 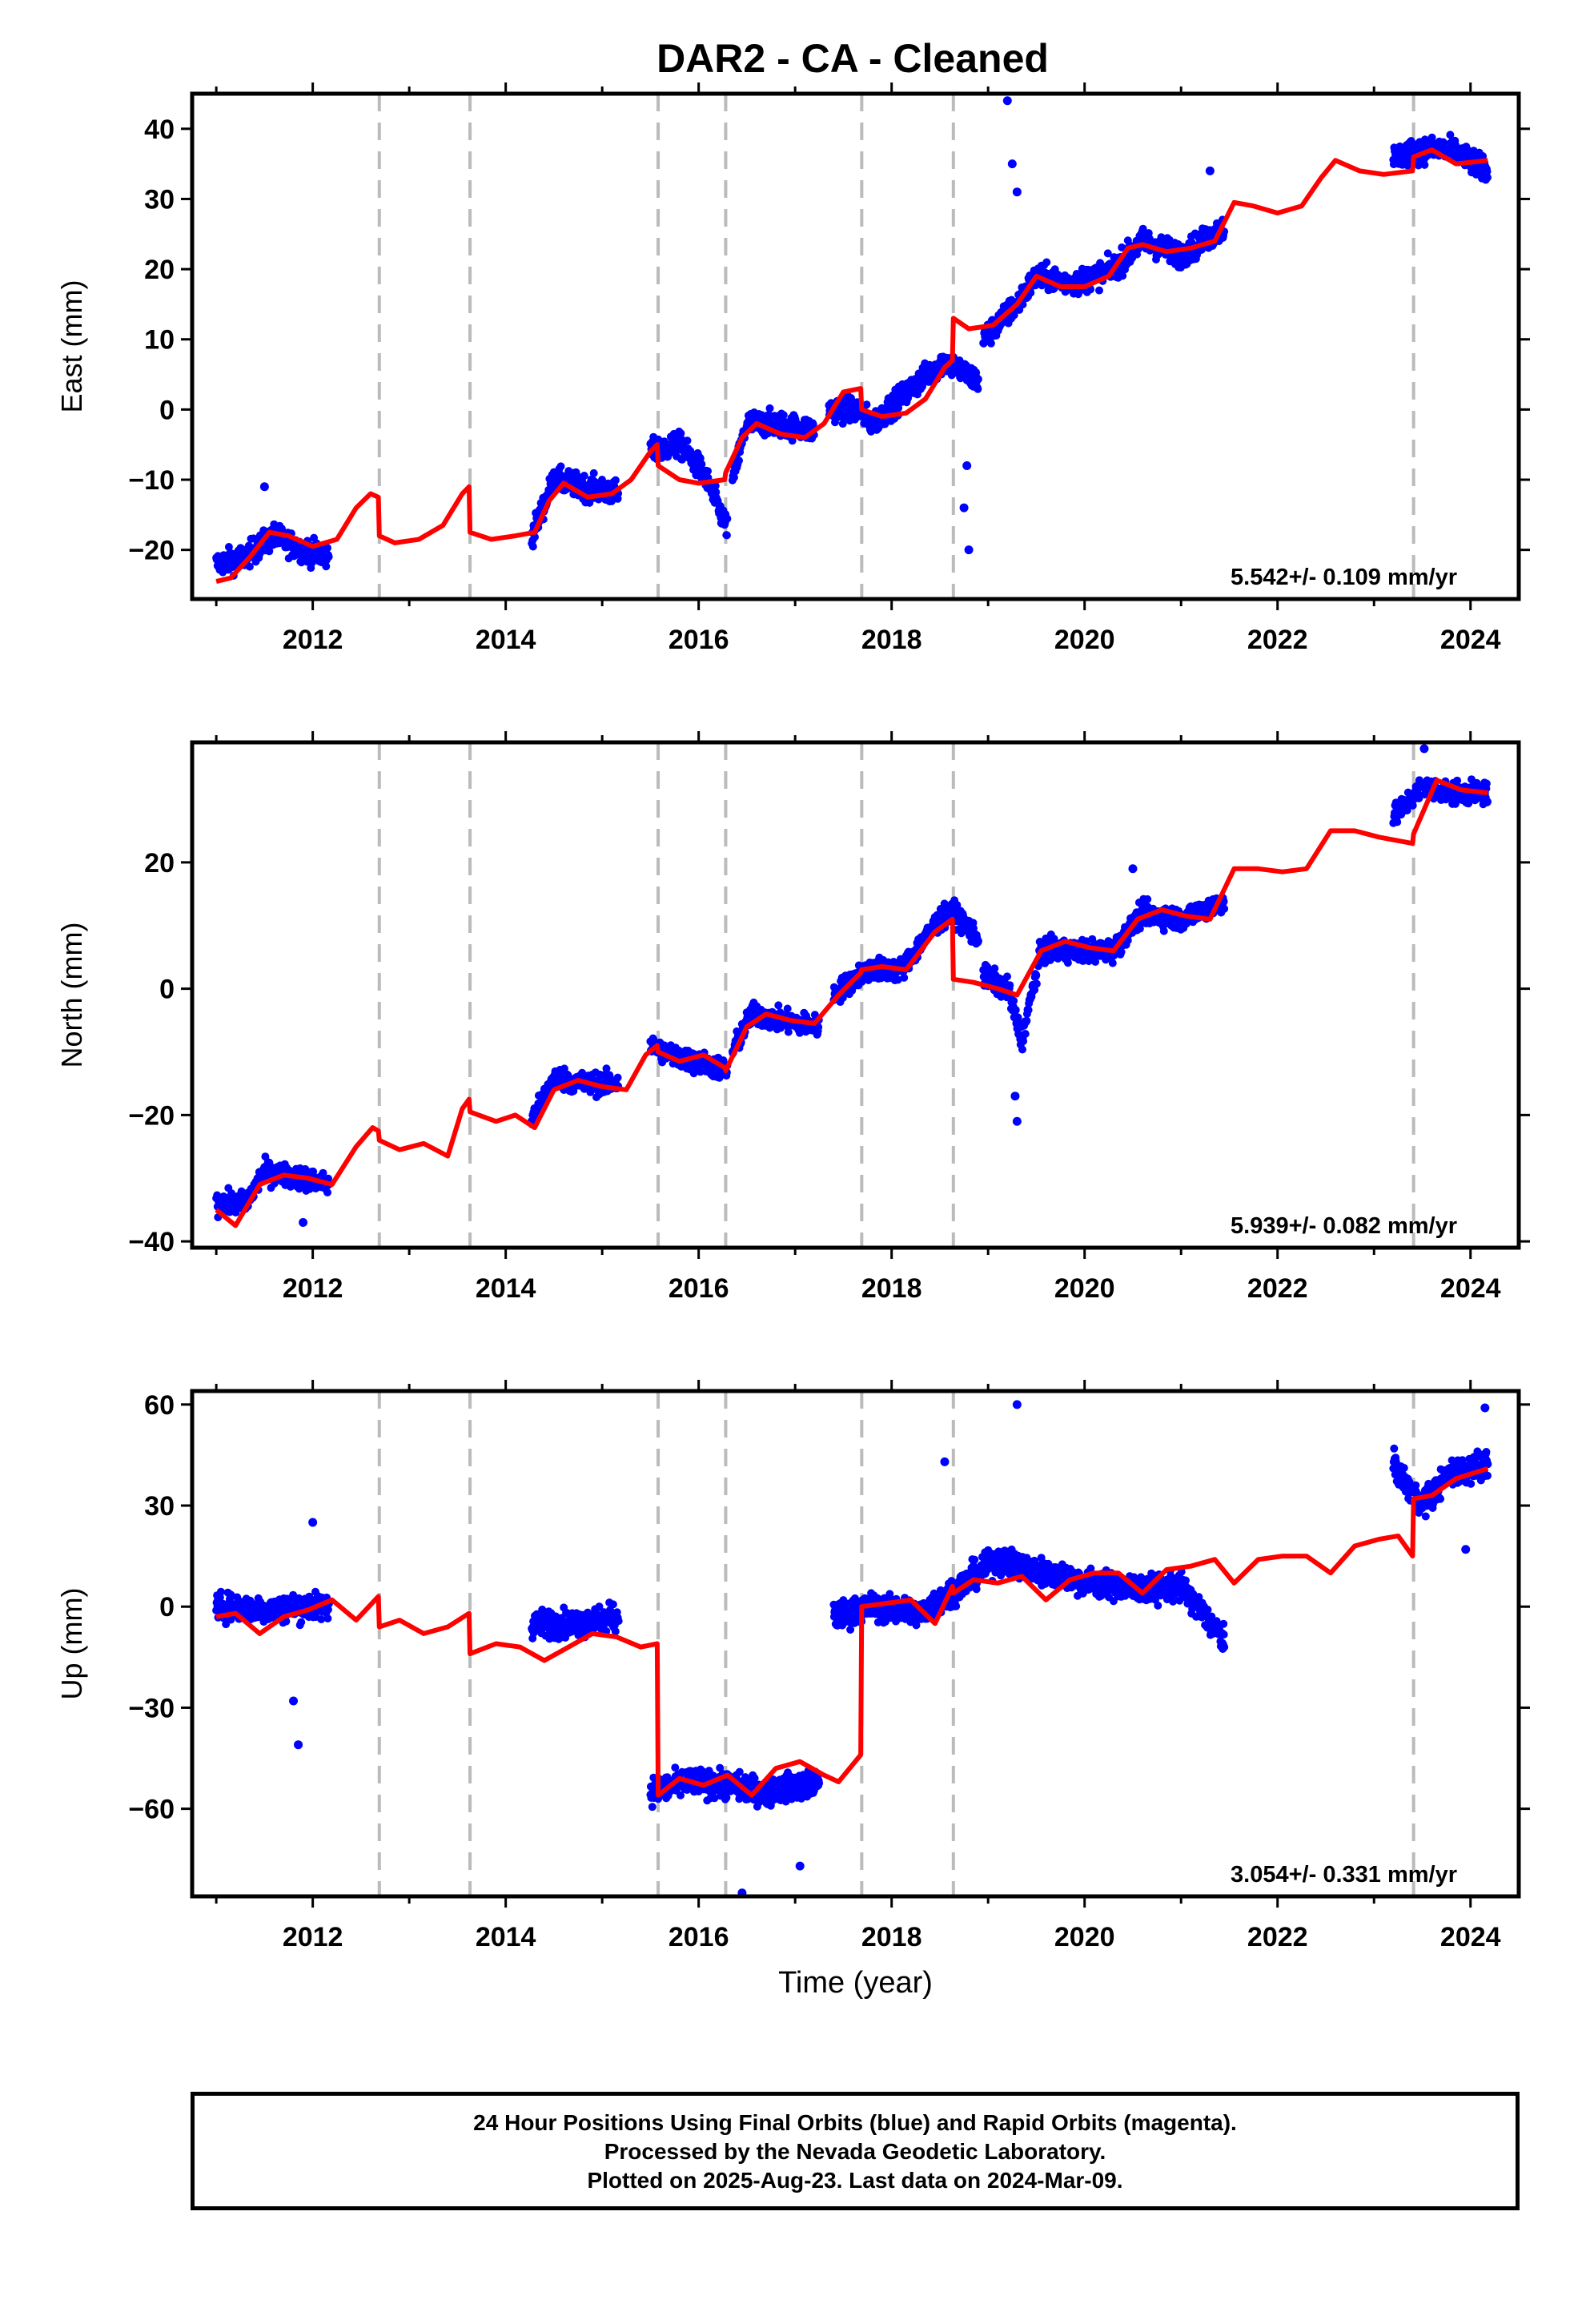 What do you see at coordinates (1470, 640) in the screenshot?
I see `x-tick-label: 2024` at bounding box center [1470, 640].